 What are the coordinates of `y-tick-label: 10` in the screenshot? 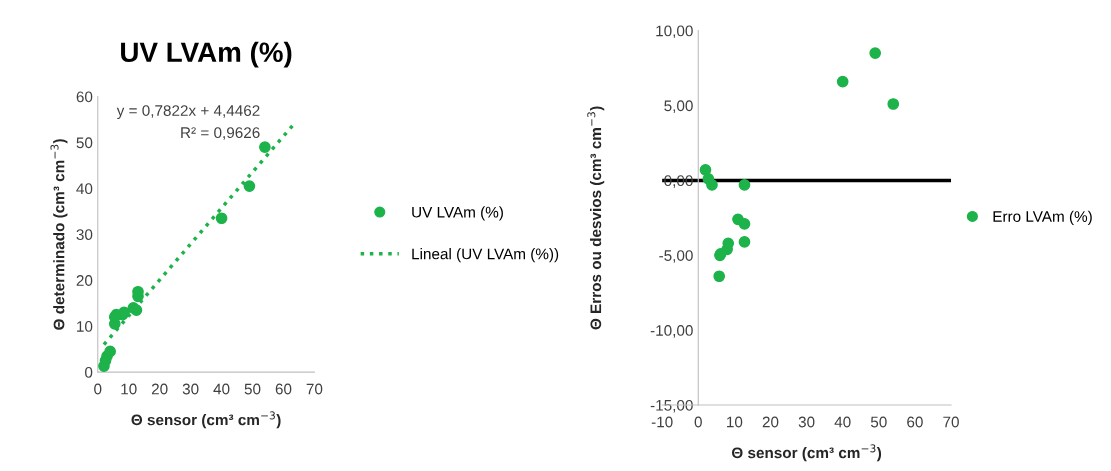 It's located at (85, 326).